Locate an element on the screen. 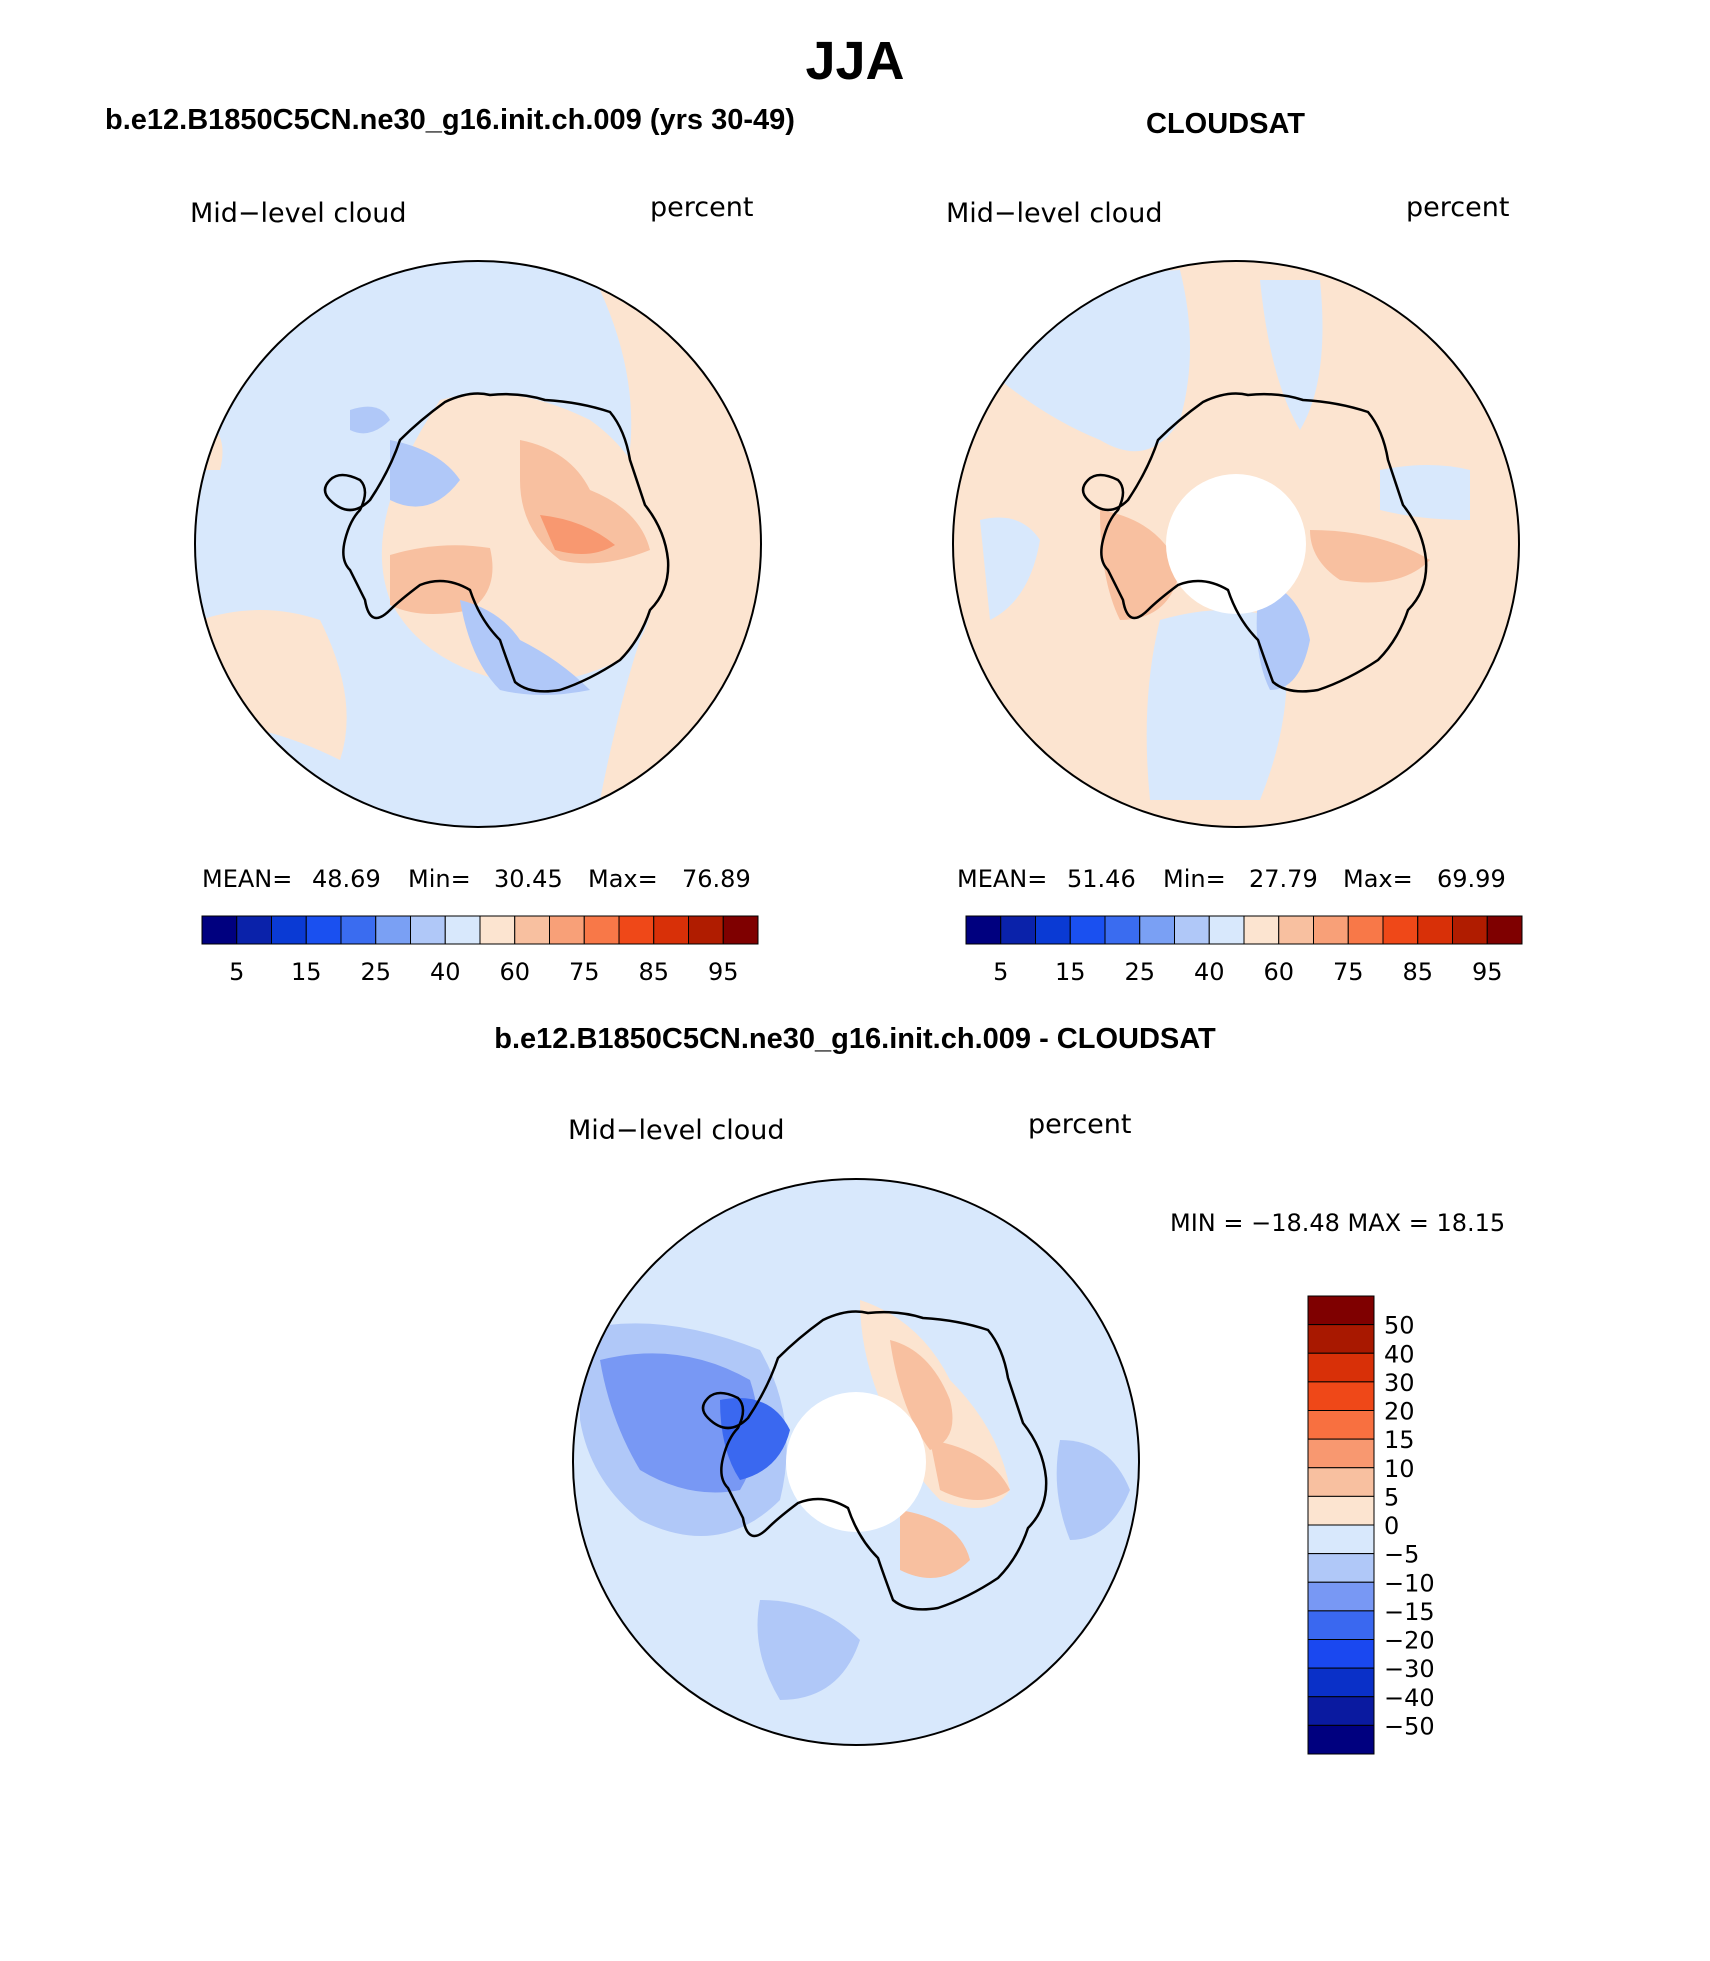 This screenshot has height=1961, width=1710. map-fill-warm-southwest is located at coordinates (273, 685).